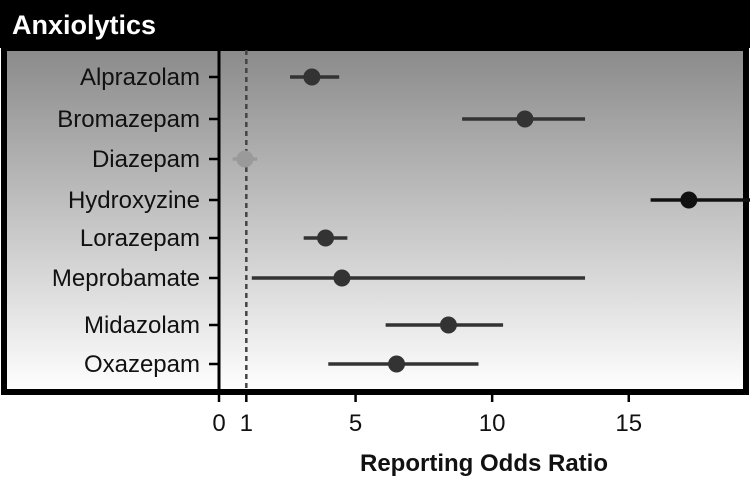  What do you see at coordinates (246, 423) in the screenshot?
I see `x-tick-label: 1` at bounding box center [246, 423].